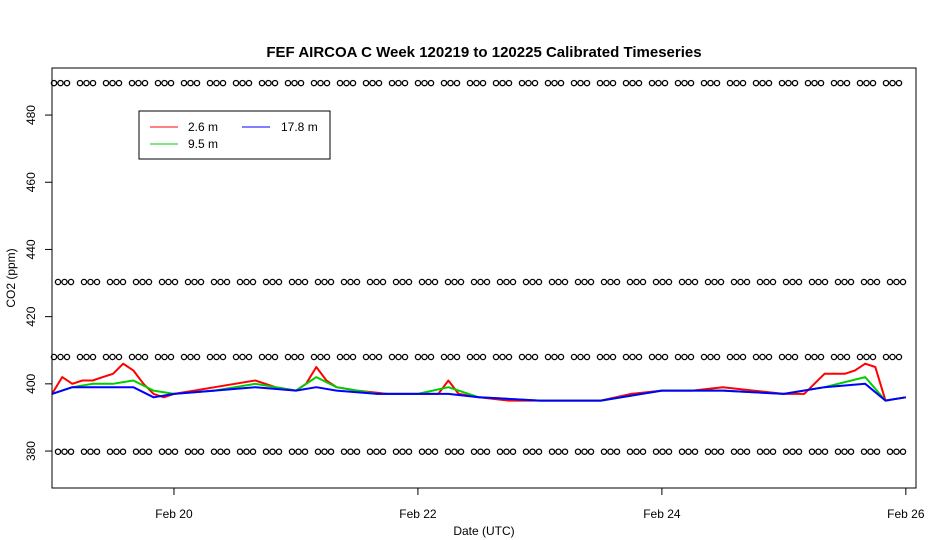  What do you see at coordinates (11, 277) in the screenshot?
I see `y-axis-label: CO2 (ppm)` at bounding box center [11, 277].